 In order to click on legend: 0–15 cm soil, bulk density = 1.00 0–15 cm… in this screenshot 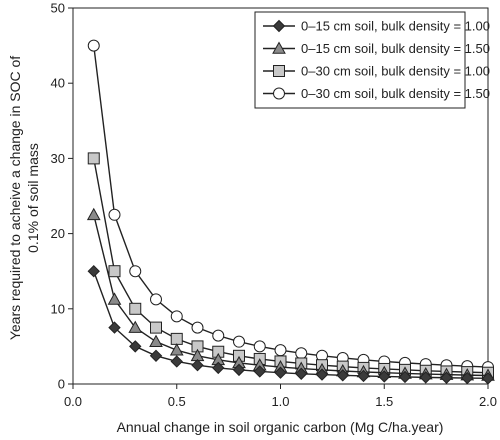, I will do `click(372, 60)`.